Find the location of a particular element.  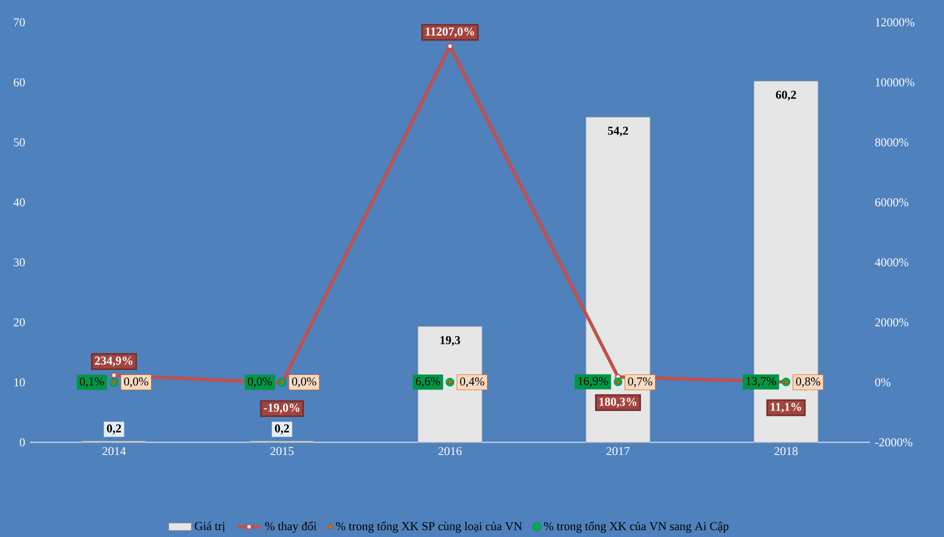

data-label: 60,2 is located at coordinates (786, 95).